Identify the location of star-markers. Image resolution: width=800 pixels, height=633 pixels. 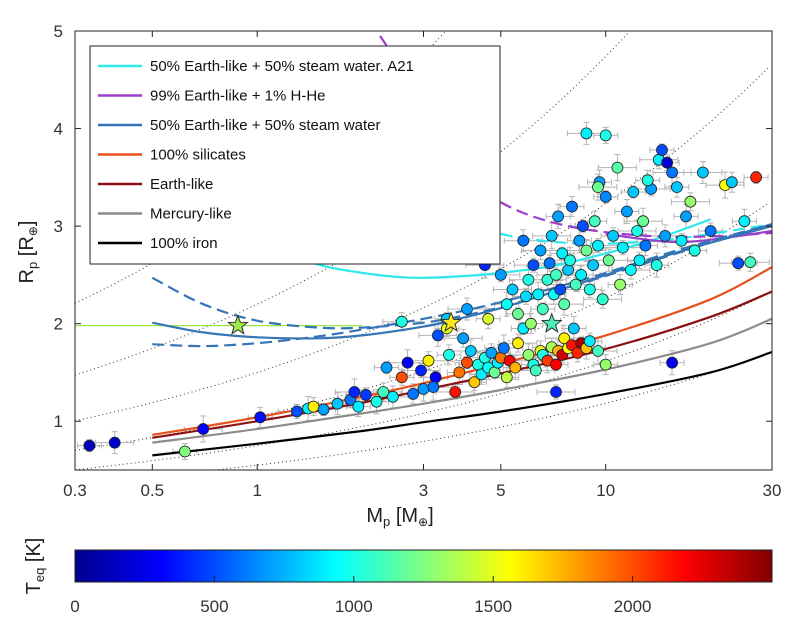
(395, 323).